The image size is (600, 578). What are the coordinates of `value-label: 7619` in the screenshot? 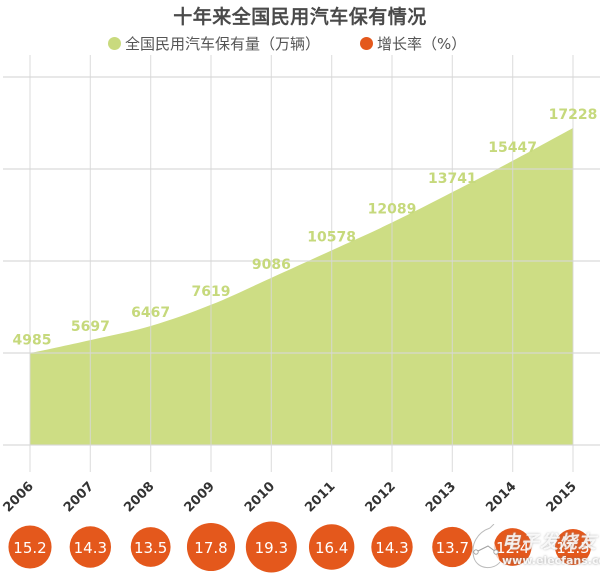 It's located at (211, 292).